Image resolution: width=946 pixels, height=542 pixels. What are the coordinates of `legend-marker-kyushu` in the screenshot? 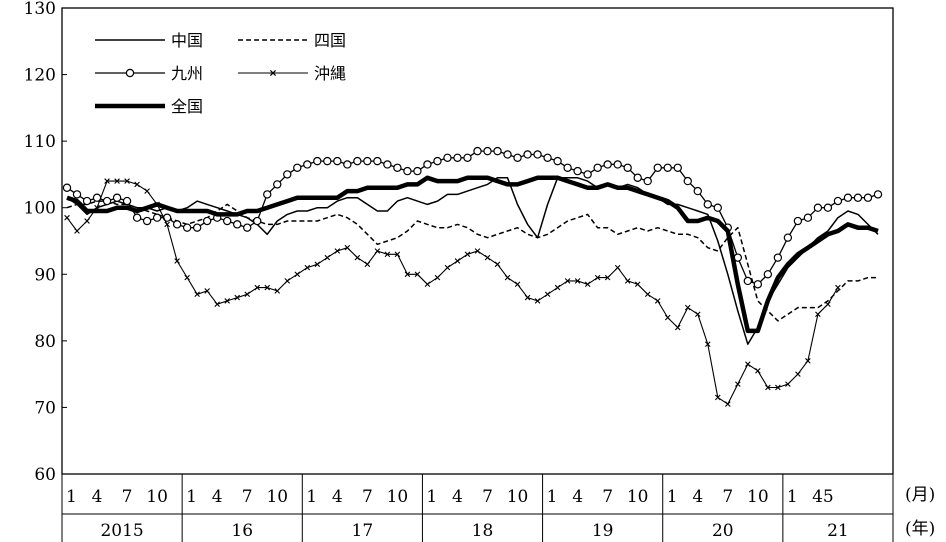 It's located at (130, 73).